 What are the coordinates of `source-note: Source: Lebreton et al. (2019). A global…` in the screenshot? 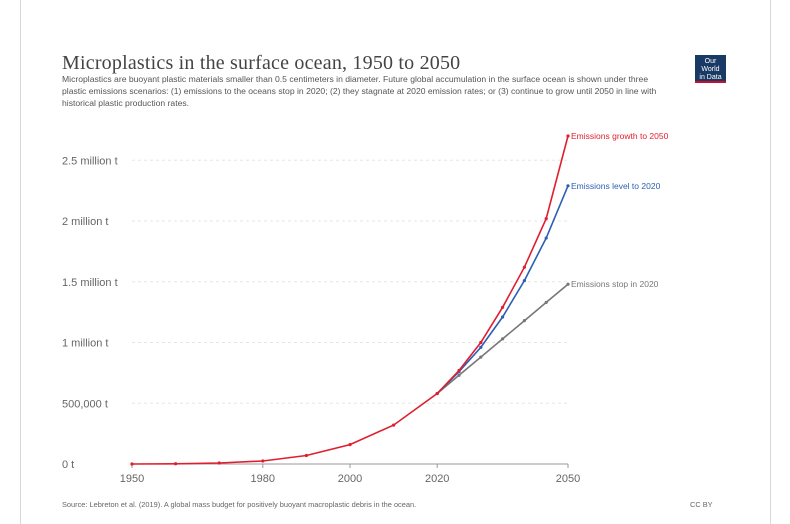 It's located at (239, 504).